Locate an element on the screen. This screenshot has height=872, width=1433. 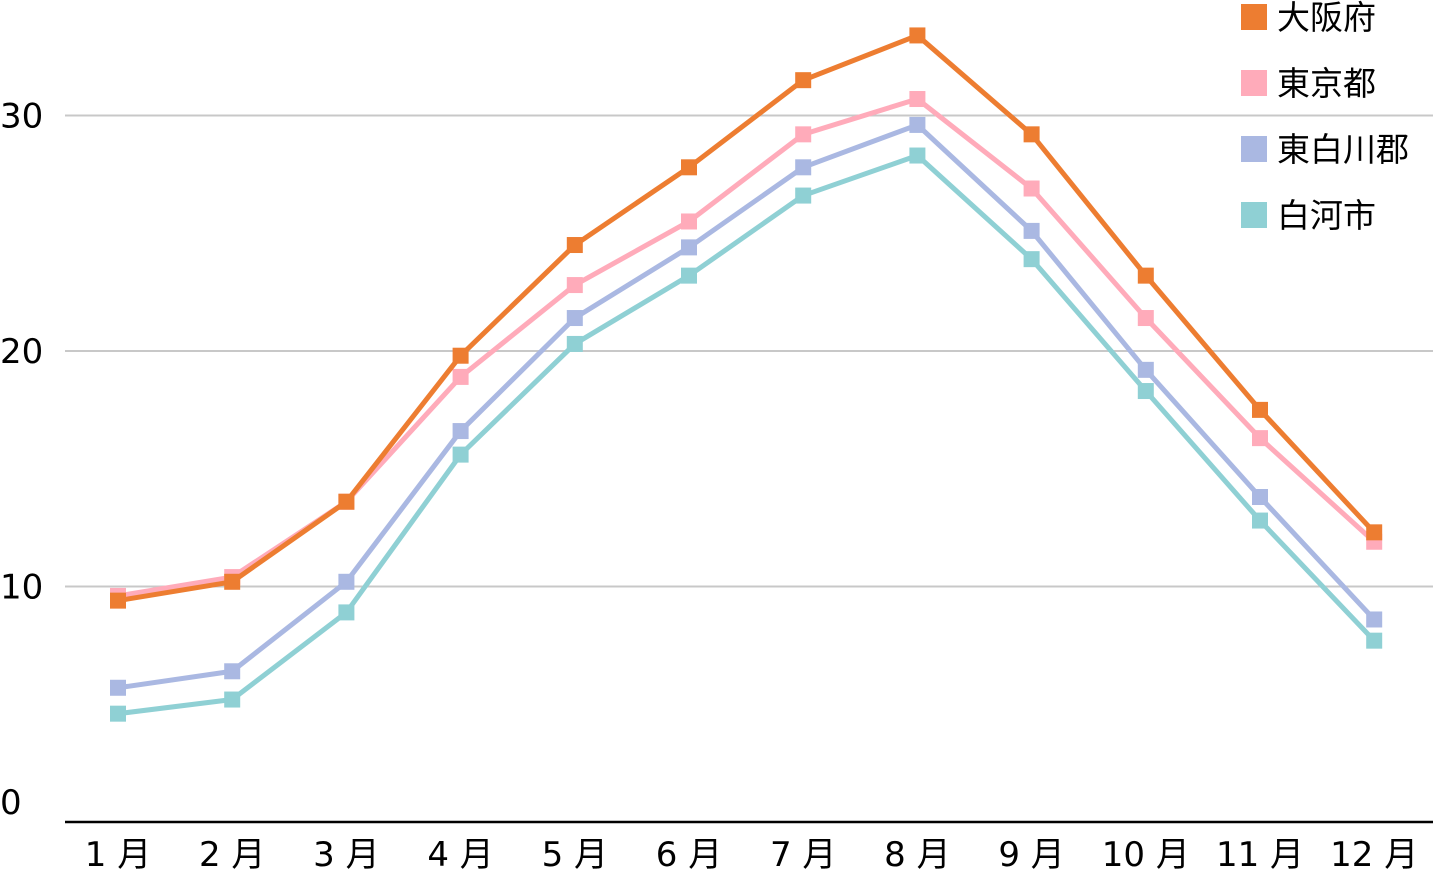
legend-item: 大阪府 is located at coordinates (1308, 18).